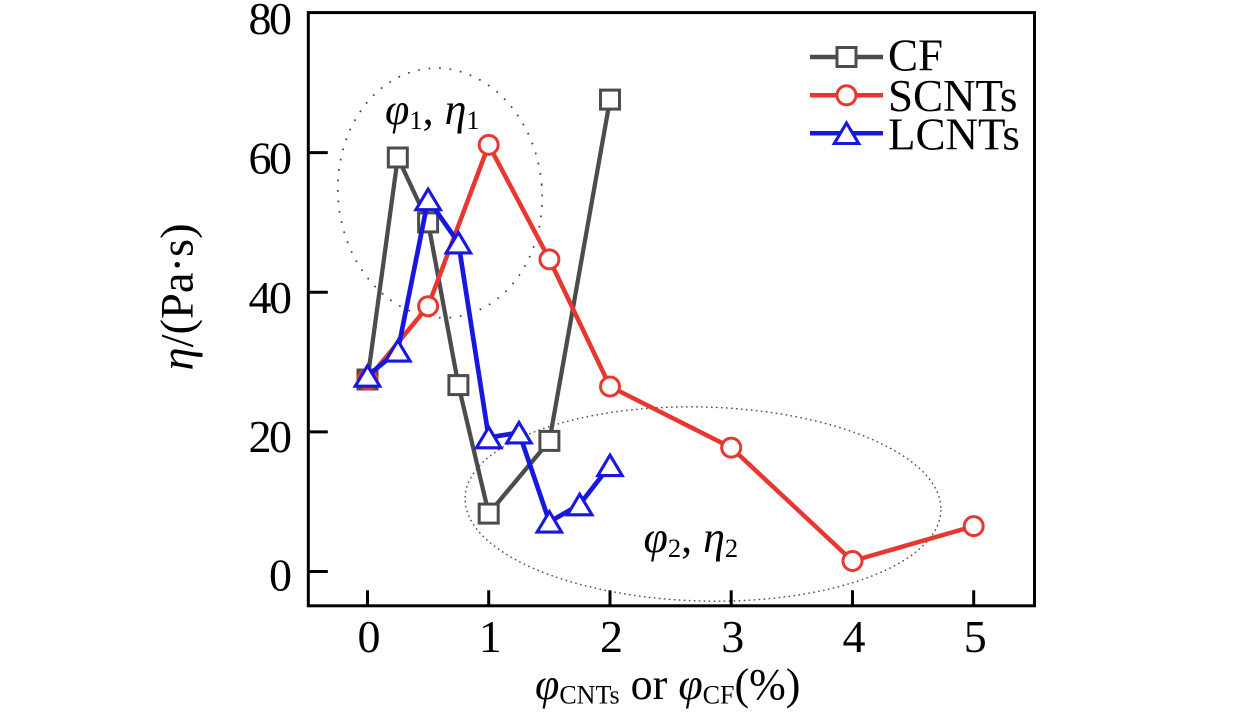  I want to click on svg-text: φ2, η2, so click(691, 538).